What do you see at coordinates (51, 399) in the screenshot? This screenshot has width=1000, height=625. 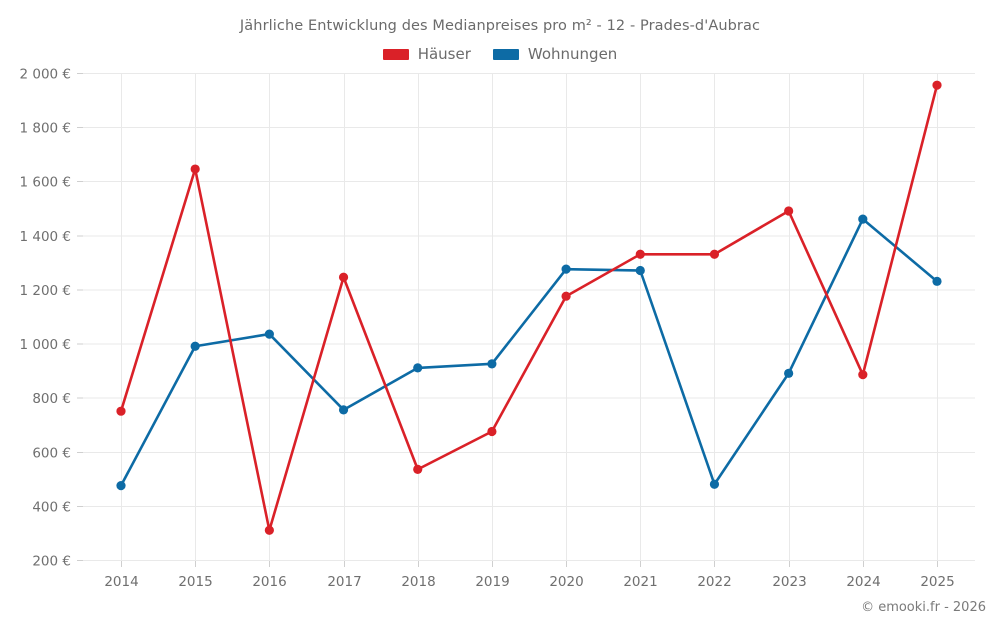 I see `y-axis-tick-label: 800 €` at bounding box center [51, 399].